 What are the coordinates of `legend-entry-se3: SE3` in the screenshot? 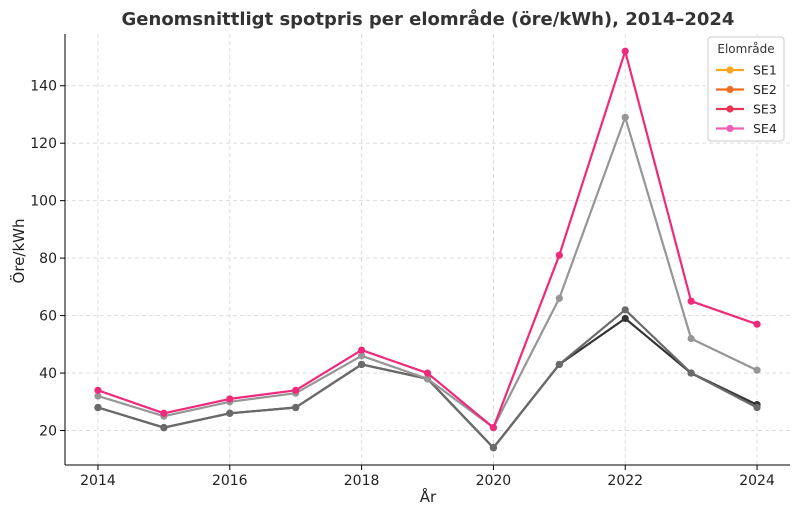 It's located at (746, 109).